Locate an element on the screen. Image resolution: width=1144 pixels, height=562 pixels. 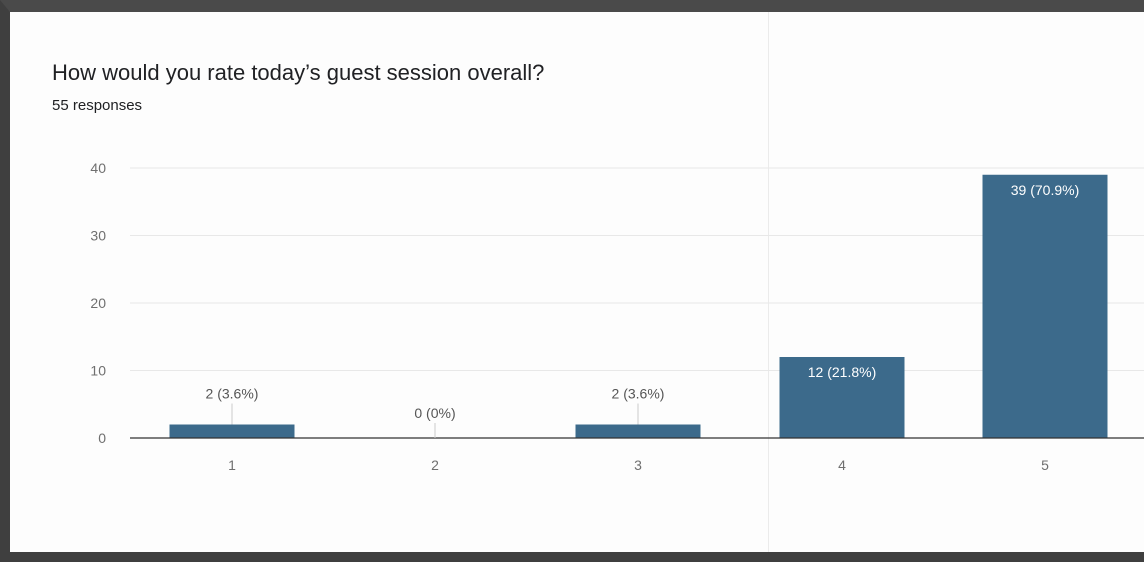
y-tick-label-30: 30 is located at coordinates (98, 236).